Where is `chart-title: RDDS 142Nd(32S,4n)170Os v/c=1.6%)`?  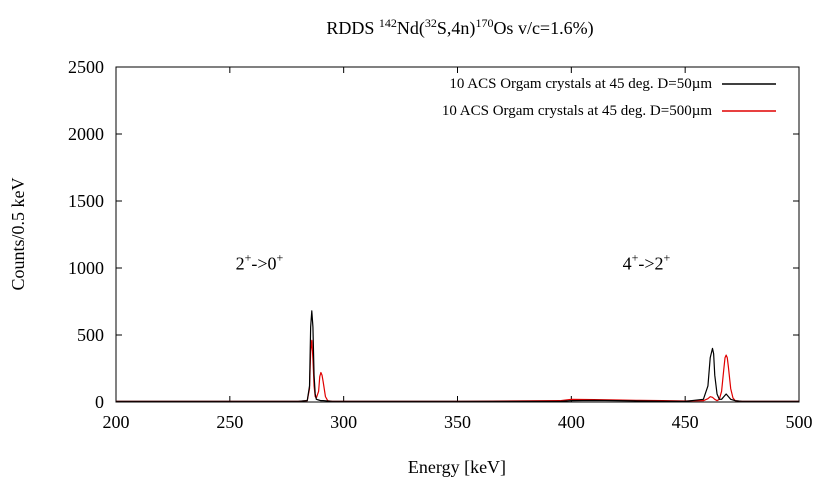 chart-title: RDDS 142Nd(32S,4n)170Os v/c=1.6%) is located at coordinates (459, 27).